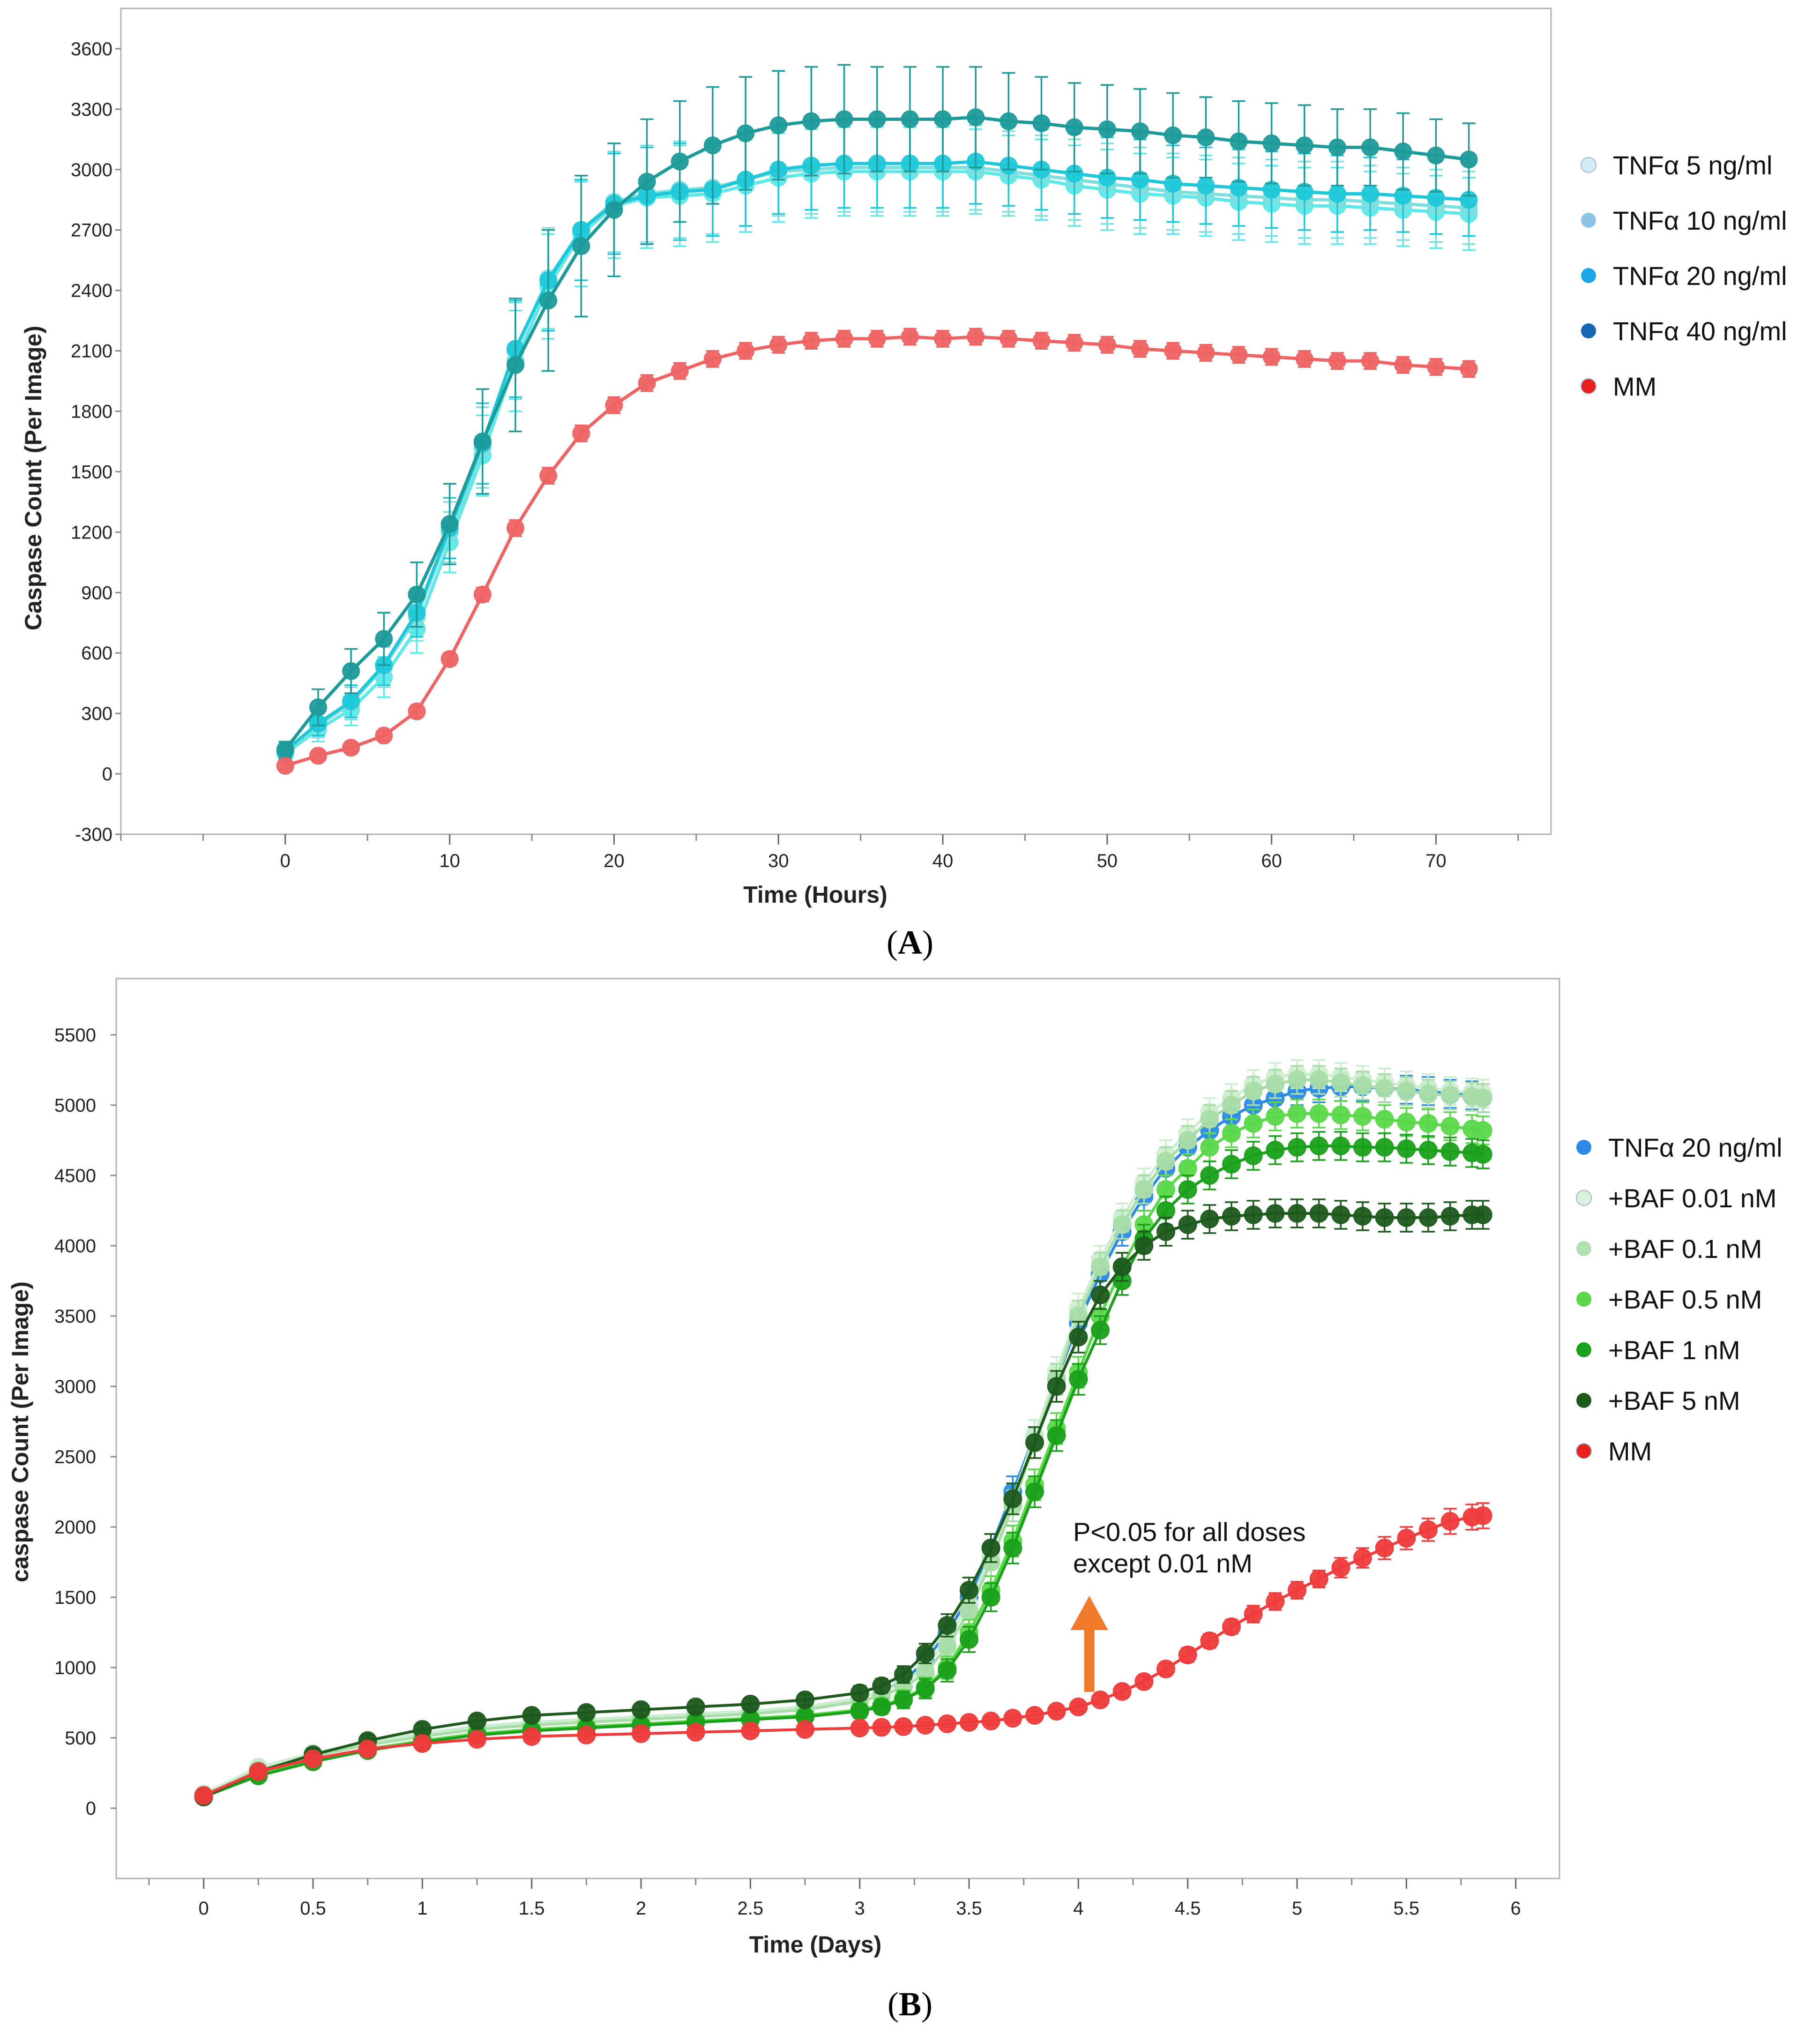 The height and width of the screenshot is (2035, 1820). Describe the element at coordinates (614, 861) in the screenshot. I see `x-tick-label: 20` at that location.